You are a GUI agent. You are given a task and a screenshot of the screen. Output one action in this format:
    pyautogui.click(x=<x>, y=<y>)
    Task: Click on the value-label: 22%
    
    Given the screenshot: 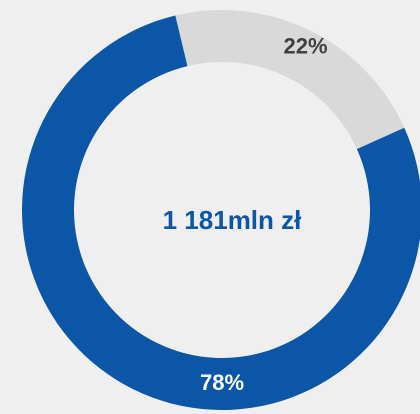 What is the action you would take?
    pyautogui.click(x=306, y=46)
    